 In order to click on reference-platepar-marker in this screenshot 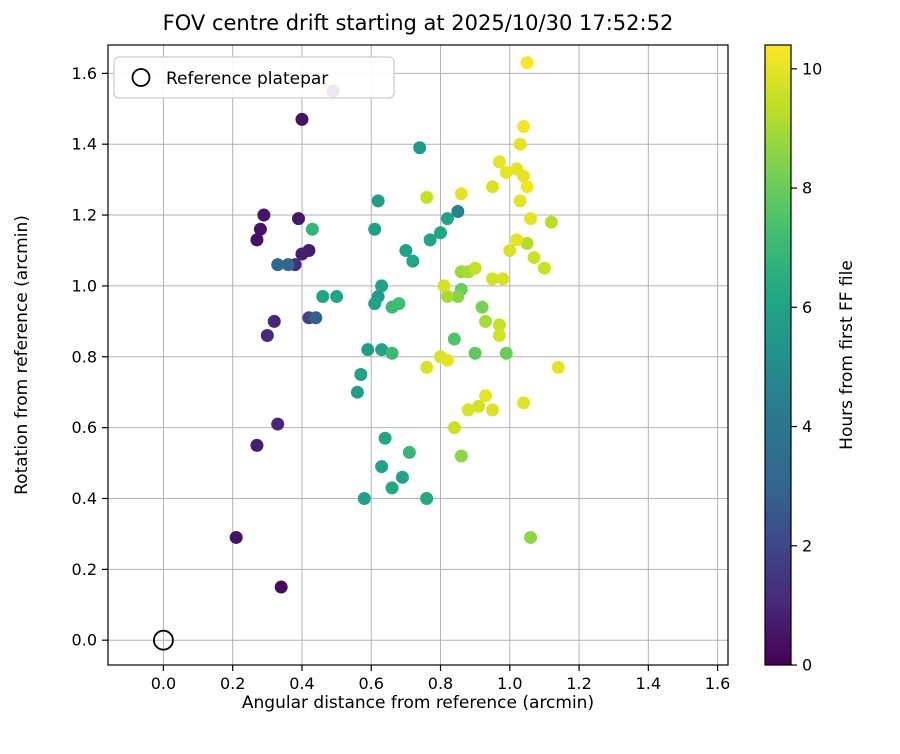, I will do `click(163, 640)`.